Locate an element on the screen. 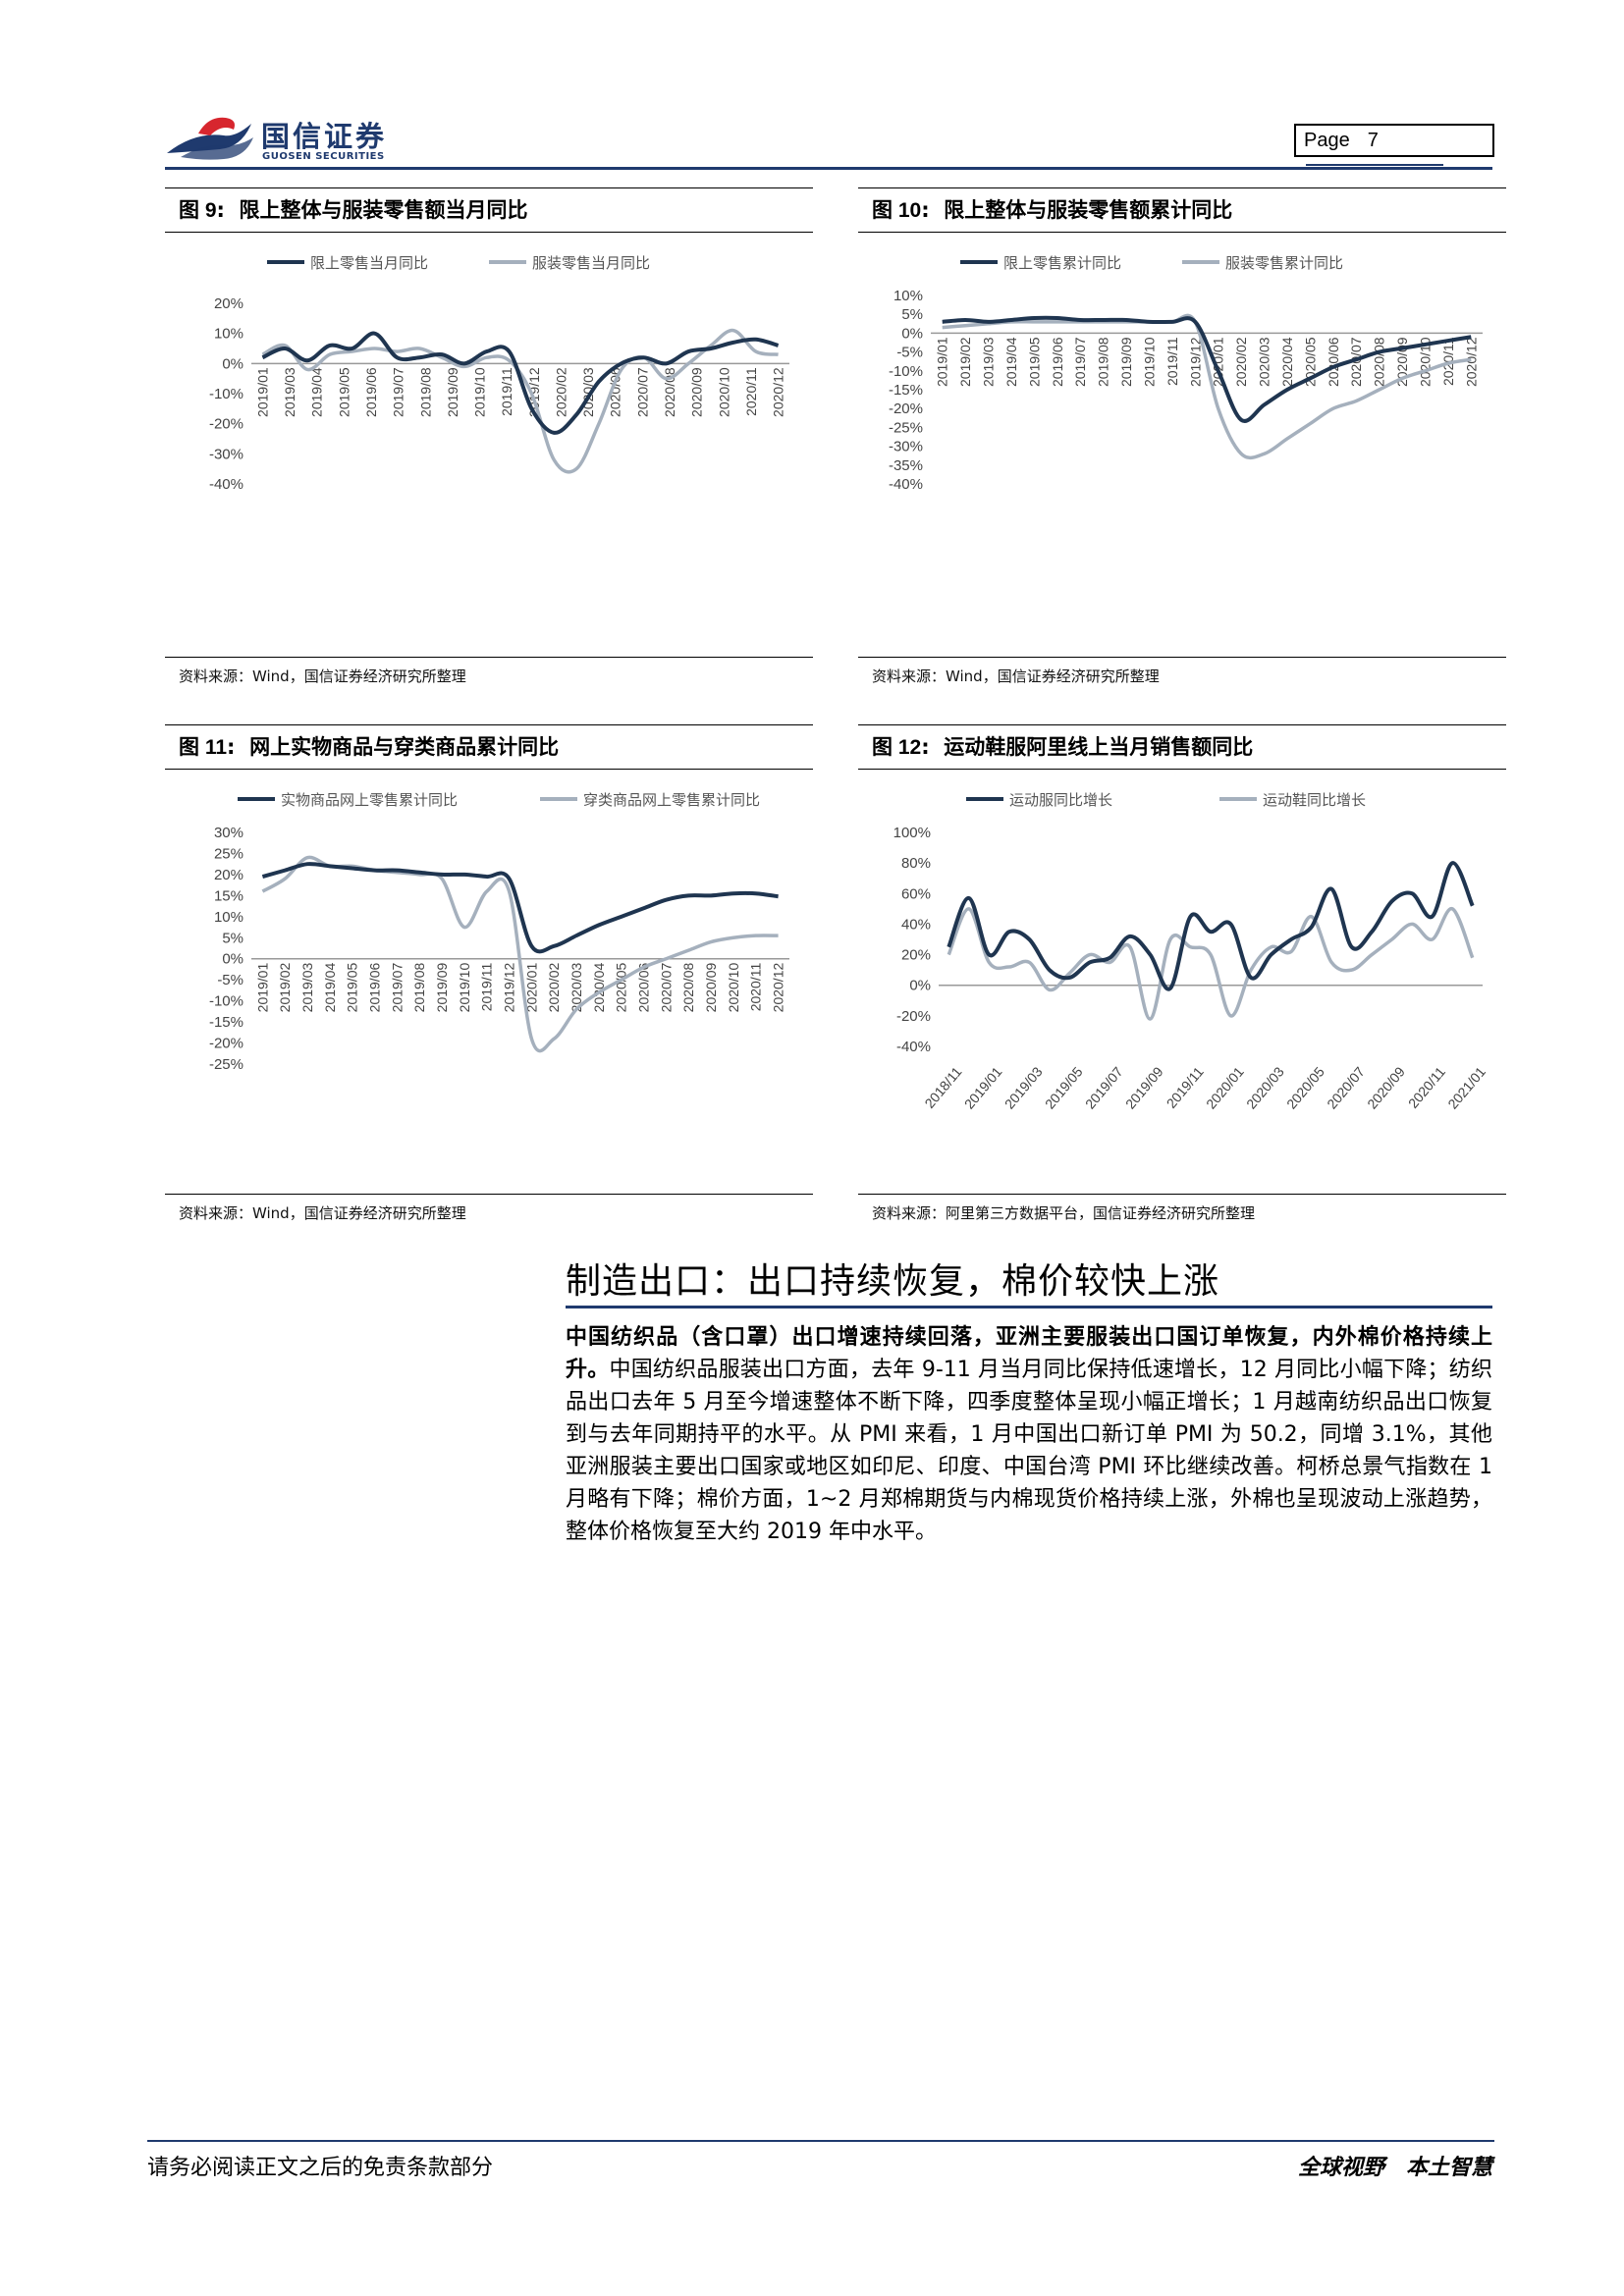 This screenshot has width=1624, height=2296. page-label: Page is located at coordinates (1327, 140).